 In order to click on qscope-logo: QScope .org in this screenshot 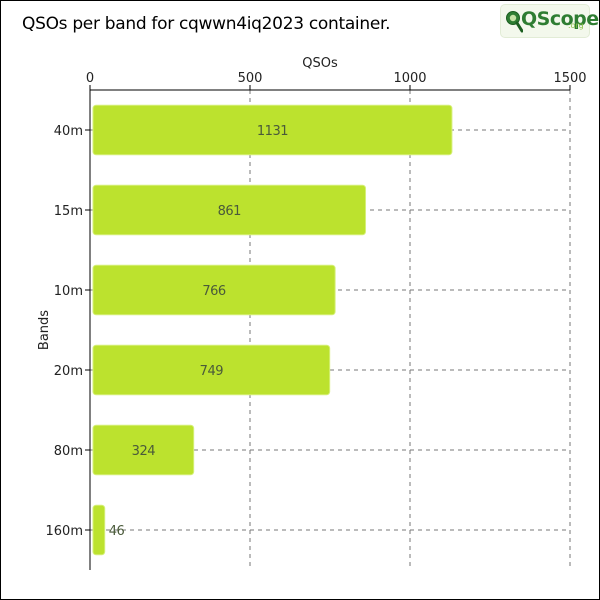, I will do `click(549, 21)`.